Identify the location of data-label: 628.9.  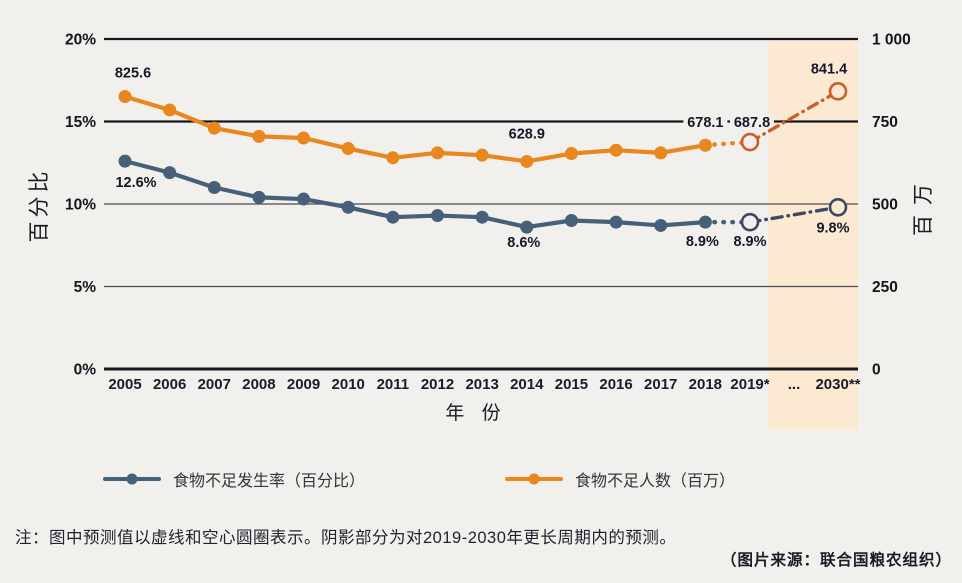
(527, 134).